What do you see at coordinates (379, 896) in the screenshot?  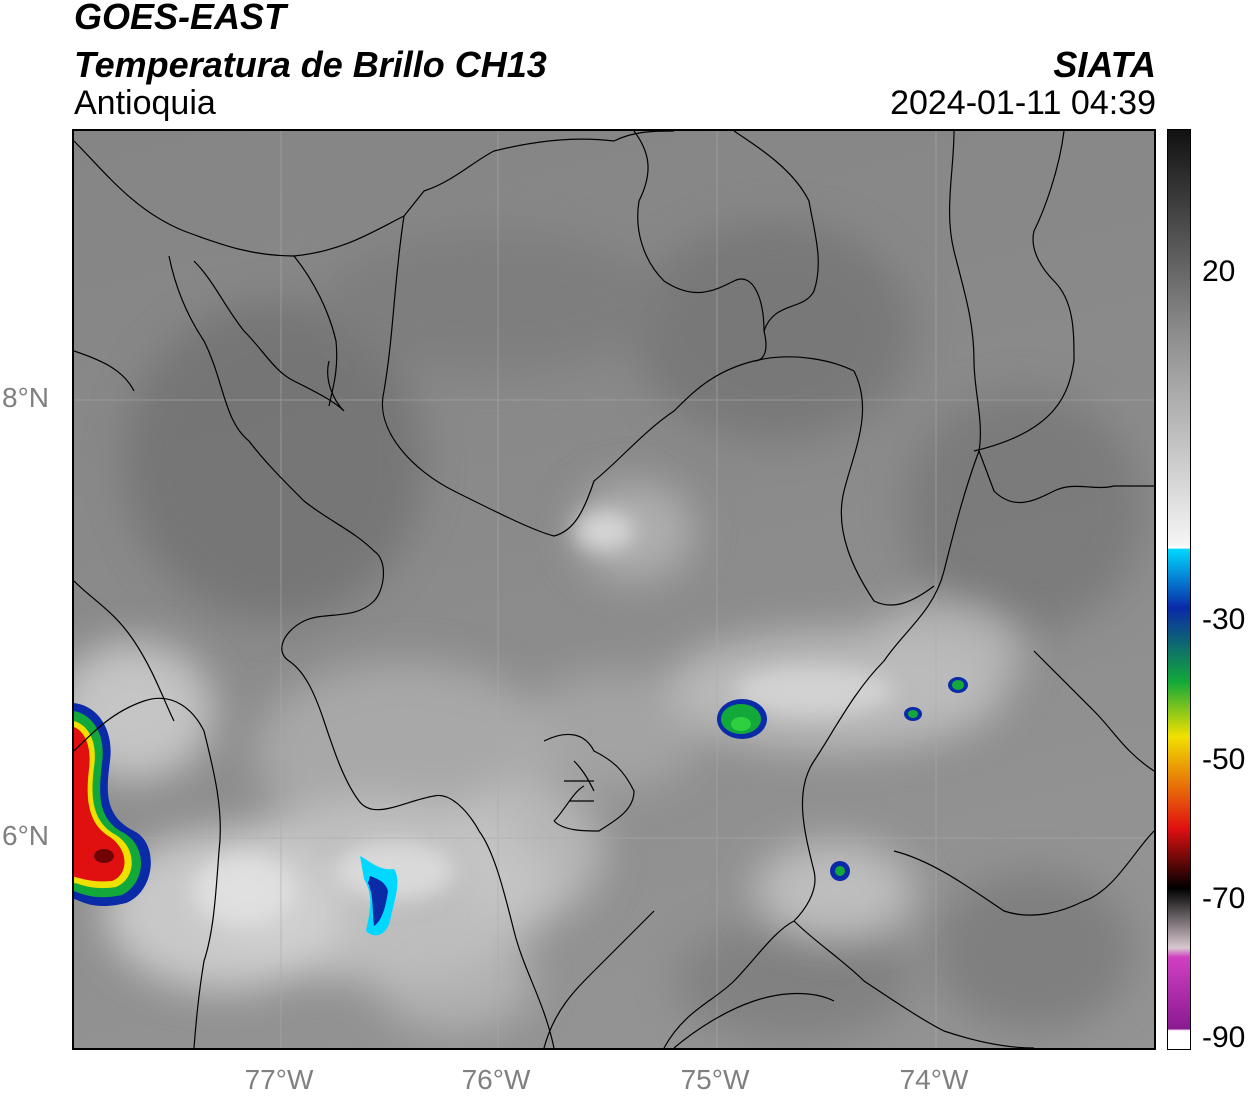 I see `storm-cell-central` at bounding box center [379, 896].